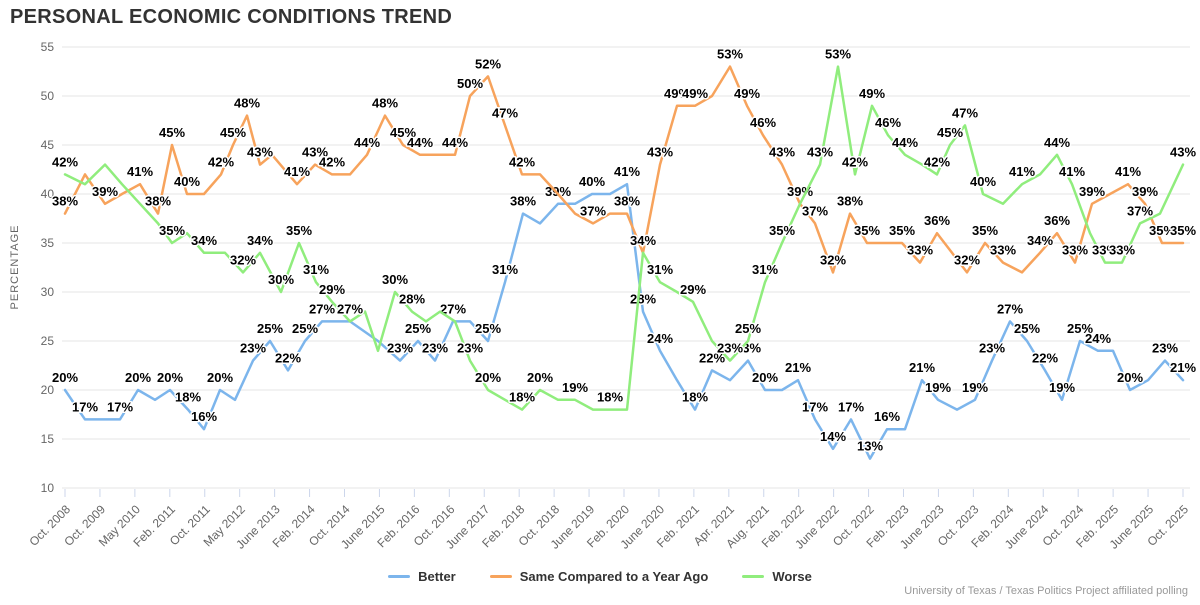  Describe the element at coordinates (614, 576) in the screenshot. I see `legend-label: Same Compared to a Year Ago` at that location.